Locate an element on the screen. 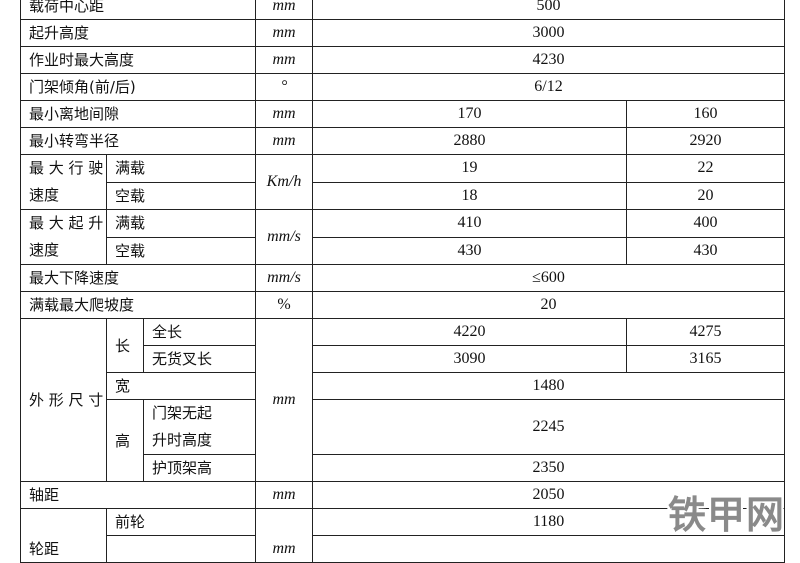 This screenshot has width=800, height=563. row-label: 轴距 is located at coordinates (138, 495).